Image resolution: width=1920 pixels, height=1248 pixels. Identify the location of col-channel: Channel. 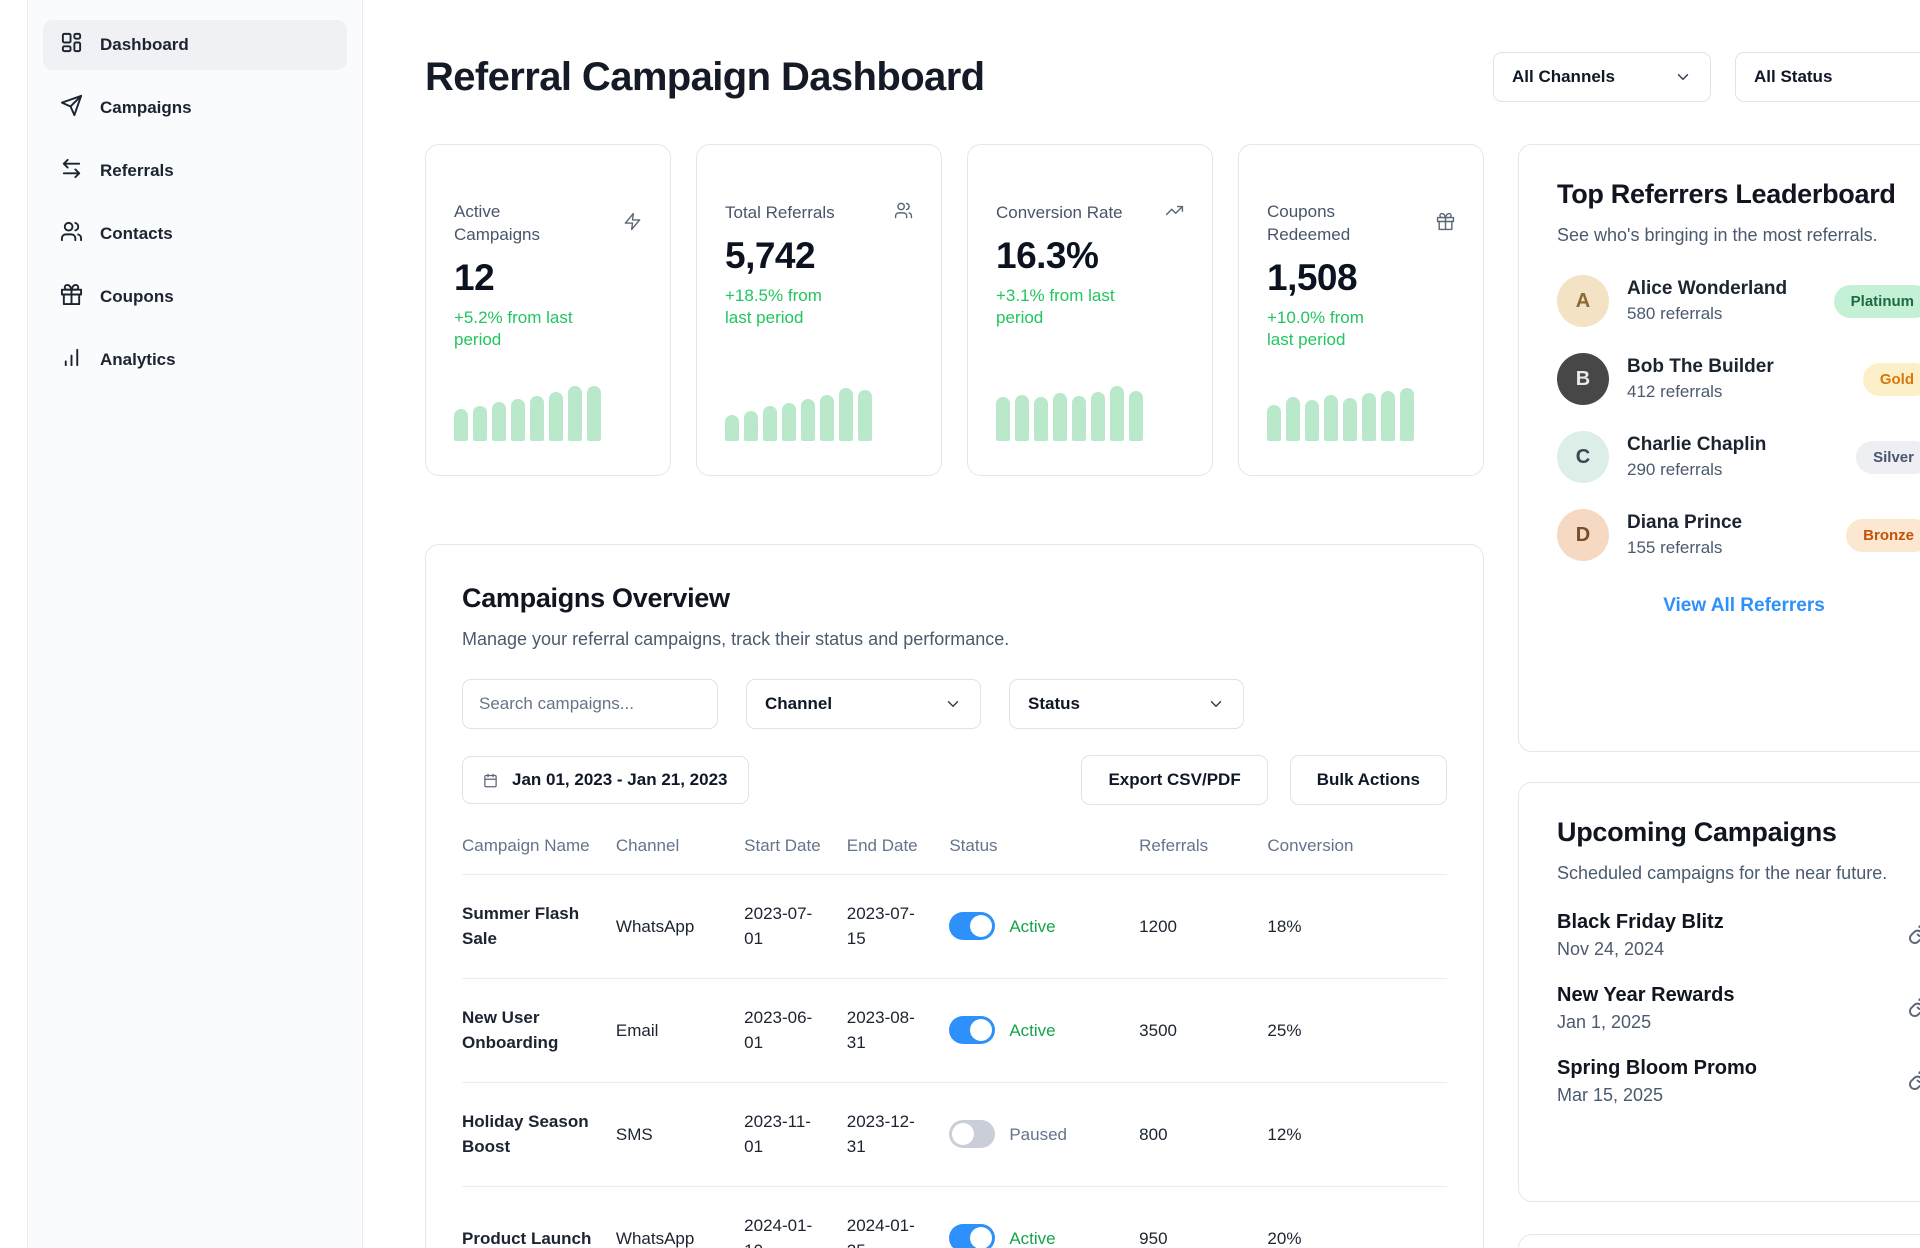
(647, 845).